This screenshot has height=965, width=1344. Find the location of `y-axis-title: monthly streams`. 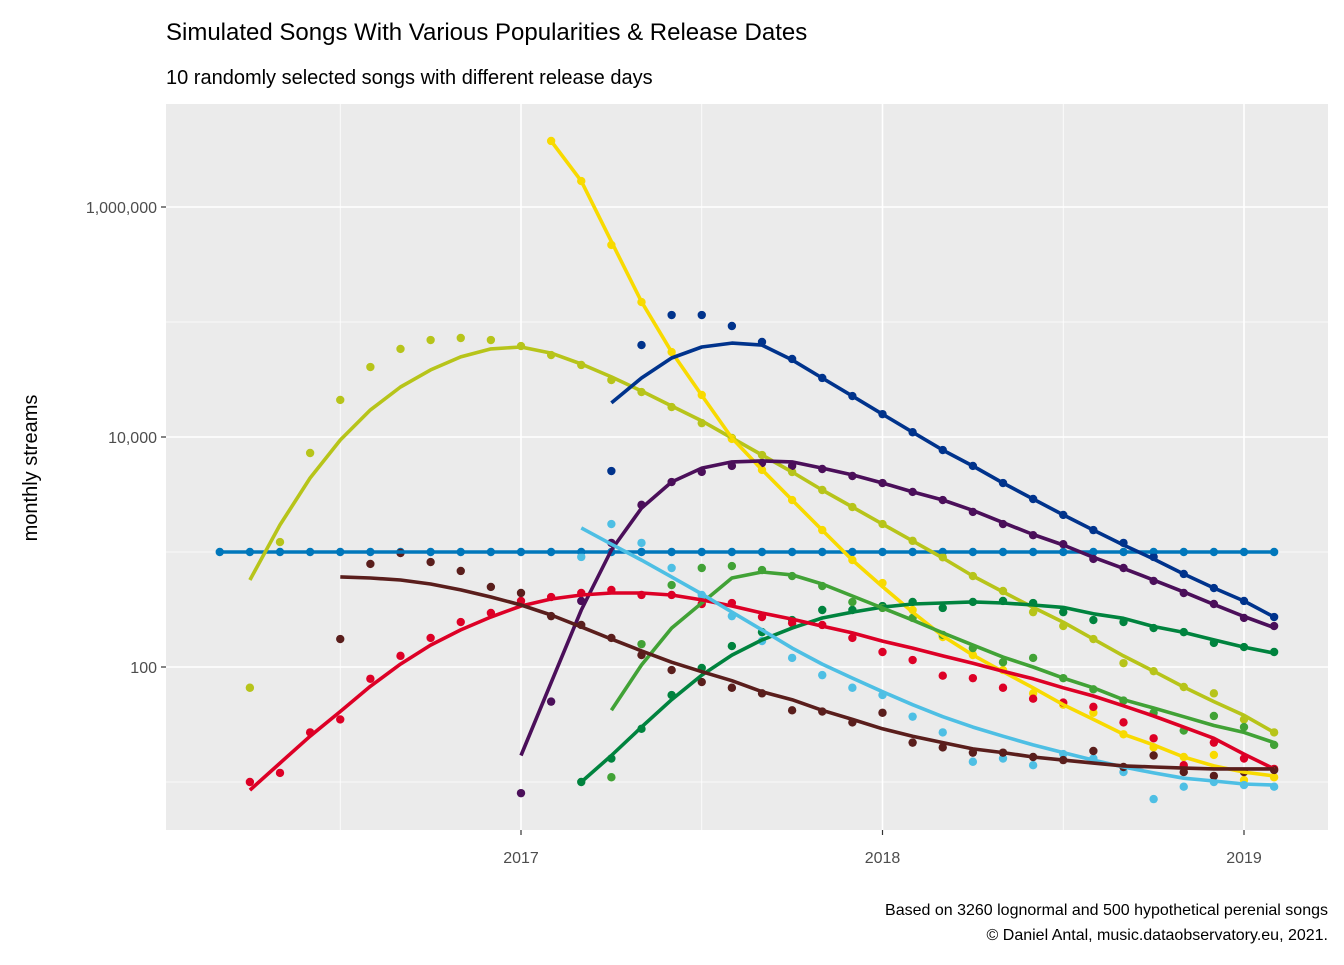

y-axis-title: monthly streams is located at coordinates (31, 468).